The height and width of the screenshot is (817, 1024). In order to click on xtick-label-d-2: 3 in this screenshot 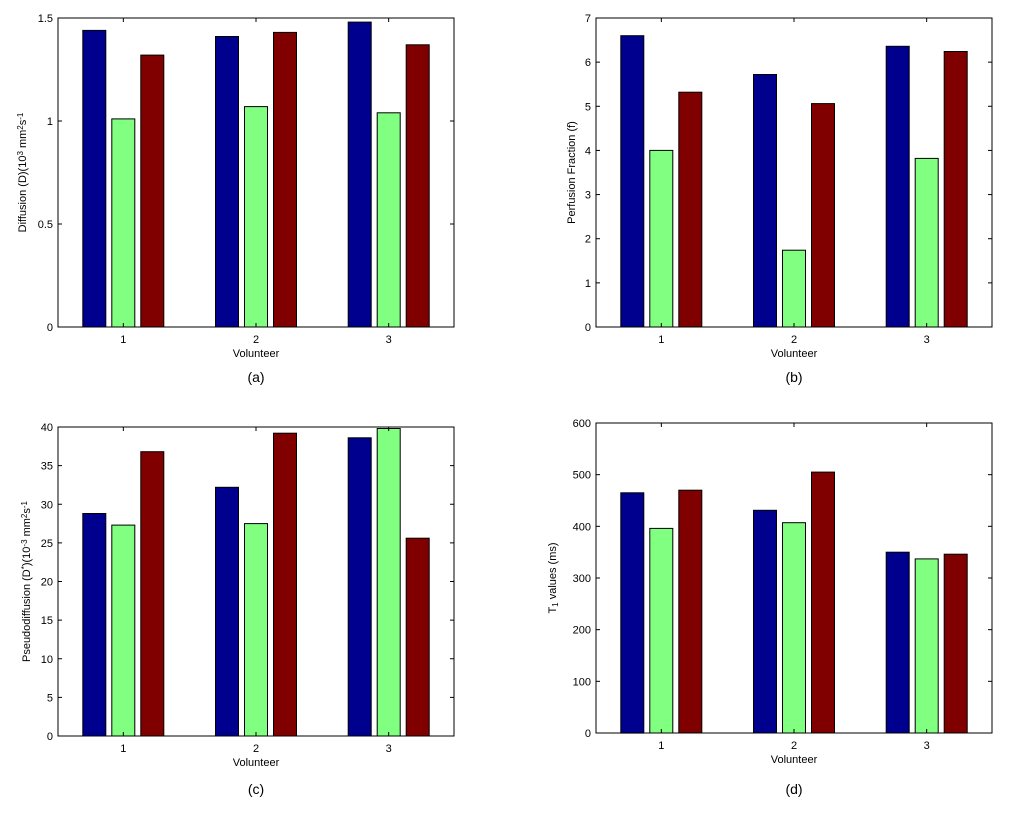, I will do `click(927, 746)`.